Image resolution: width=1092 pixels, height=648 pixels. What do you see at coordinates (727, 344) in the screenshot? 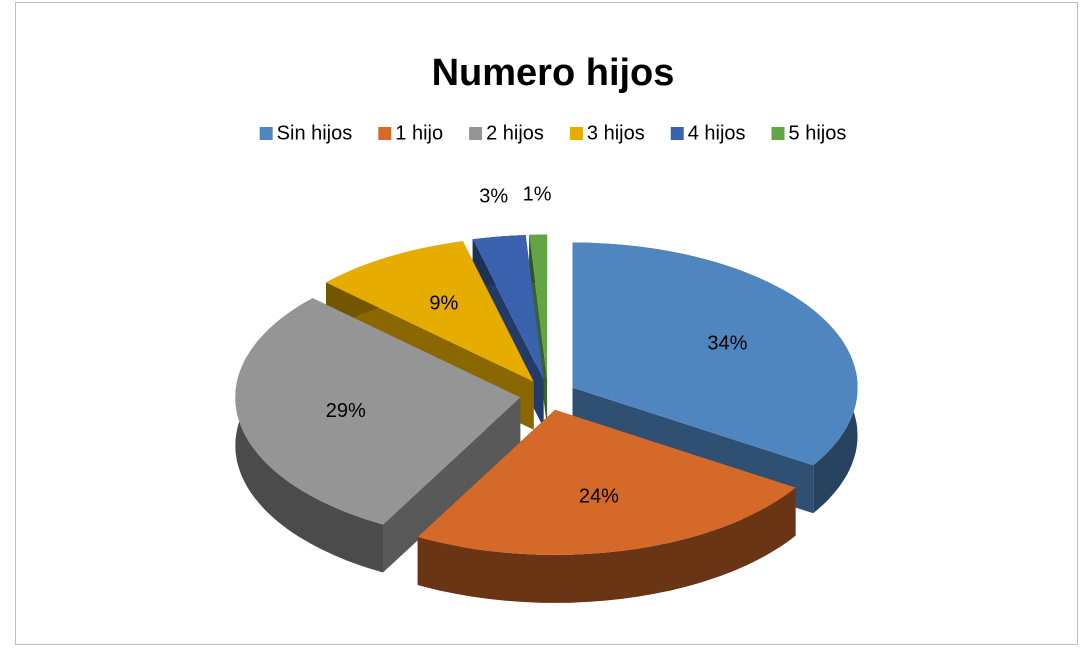
I see `data-label: 34%` at bounding box center [727, 344].